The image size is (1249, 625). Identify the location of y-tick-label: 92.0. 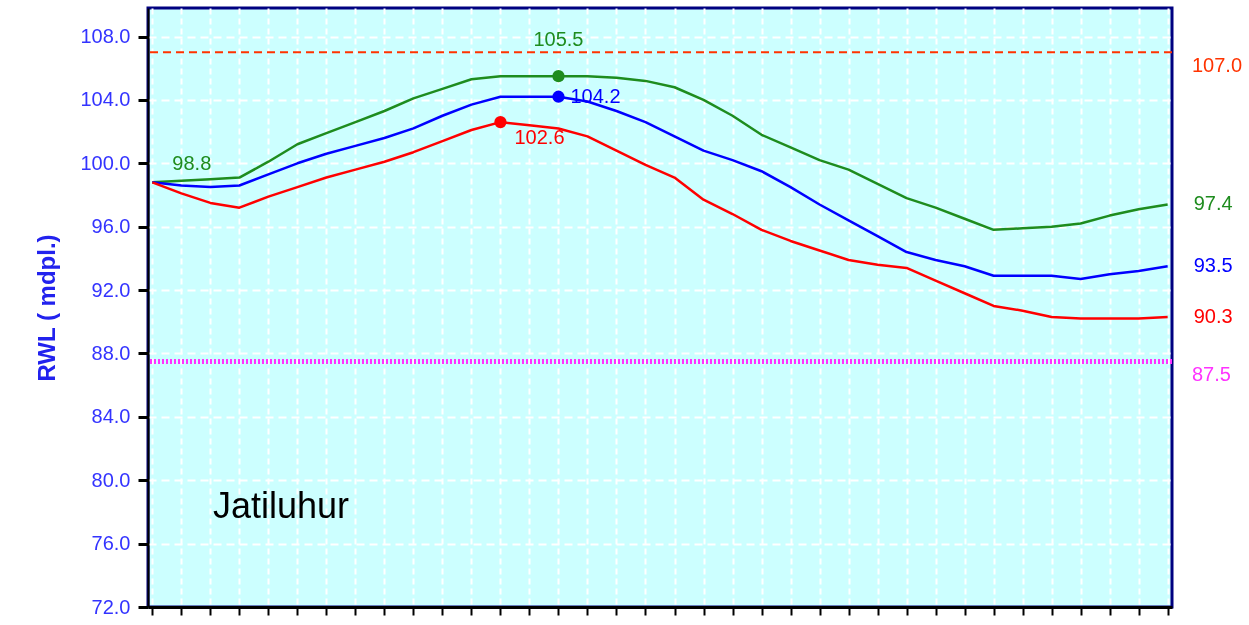
(111, 289).